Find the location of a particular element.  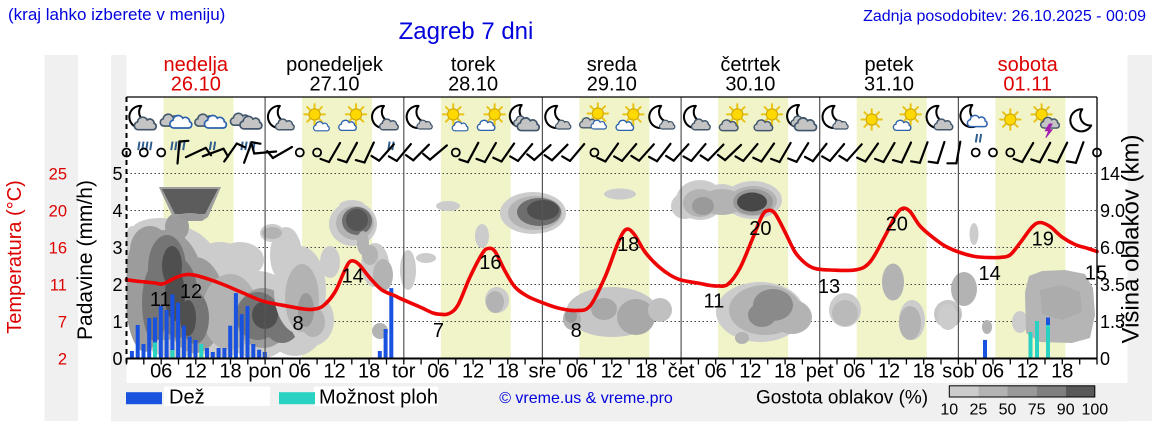

svg-text: Padavine (mm/h) is located at coordinates (85, 260).